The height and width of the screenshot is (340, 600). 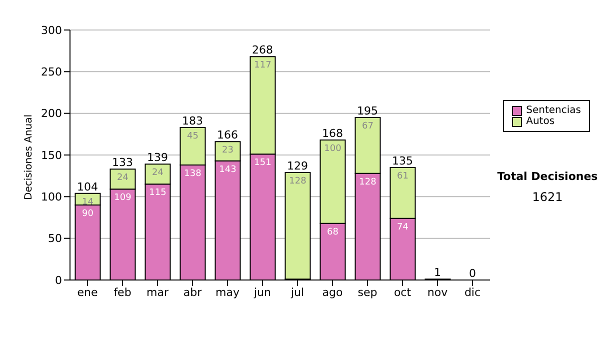 What do you see at coordinates (228, 292) in the screenshot?
I see `x-tick-label: may` at bounding box center [228, 292].